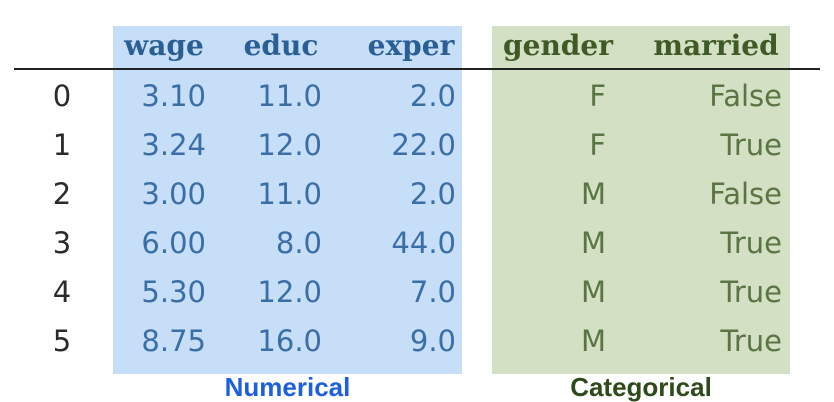 This screenshot has width=834, height=402. I want to click on column-header-educ: educ, so click(281, 45).